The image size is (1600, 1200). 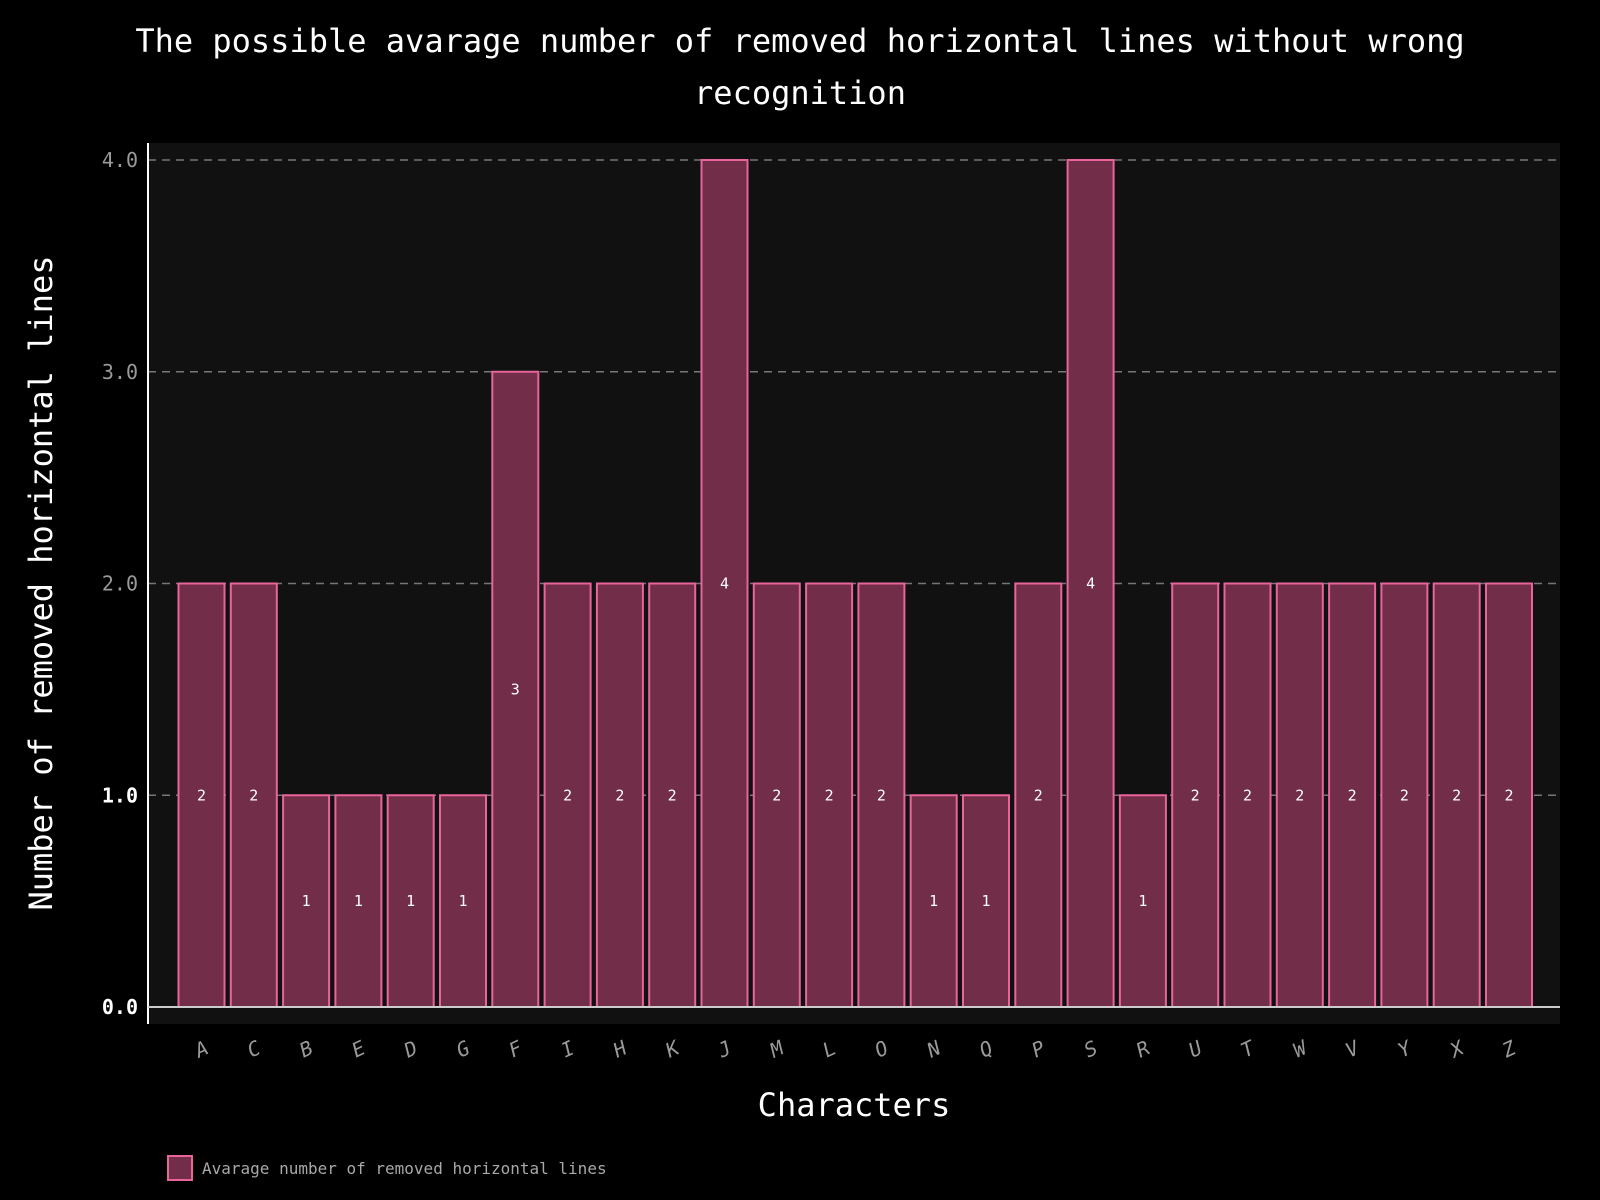 I want to click on y-tick-label: 2.0, so click(x=120, y=584).